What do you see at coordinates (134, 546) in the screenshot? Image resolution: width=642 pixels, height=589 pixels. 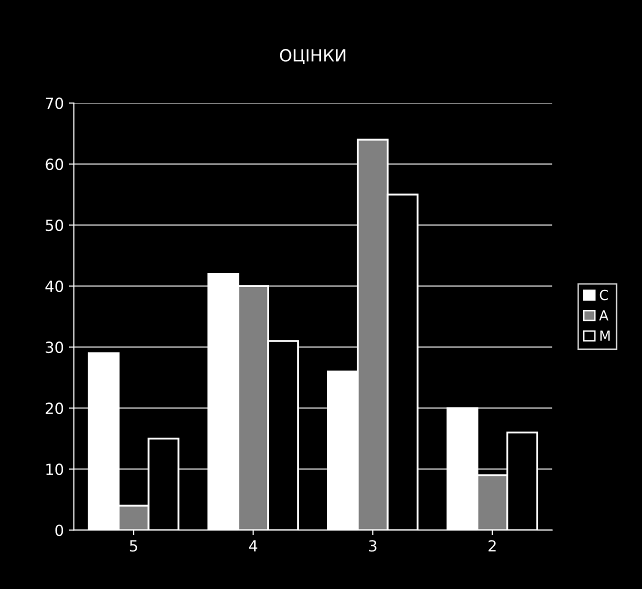 I see `x-tick-label: 5` at bounding box center [134, 546].